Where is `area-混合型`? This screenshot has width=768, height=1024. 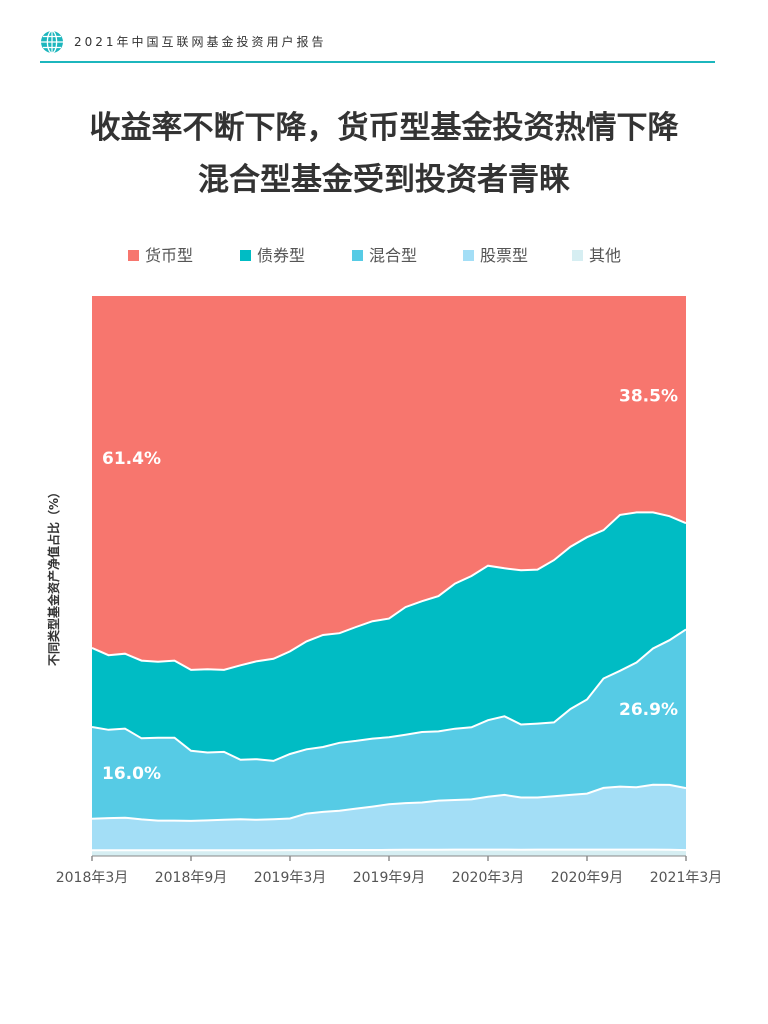 area-混合型 is located at coordinates (389, 725).